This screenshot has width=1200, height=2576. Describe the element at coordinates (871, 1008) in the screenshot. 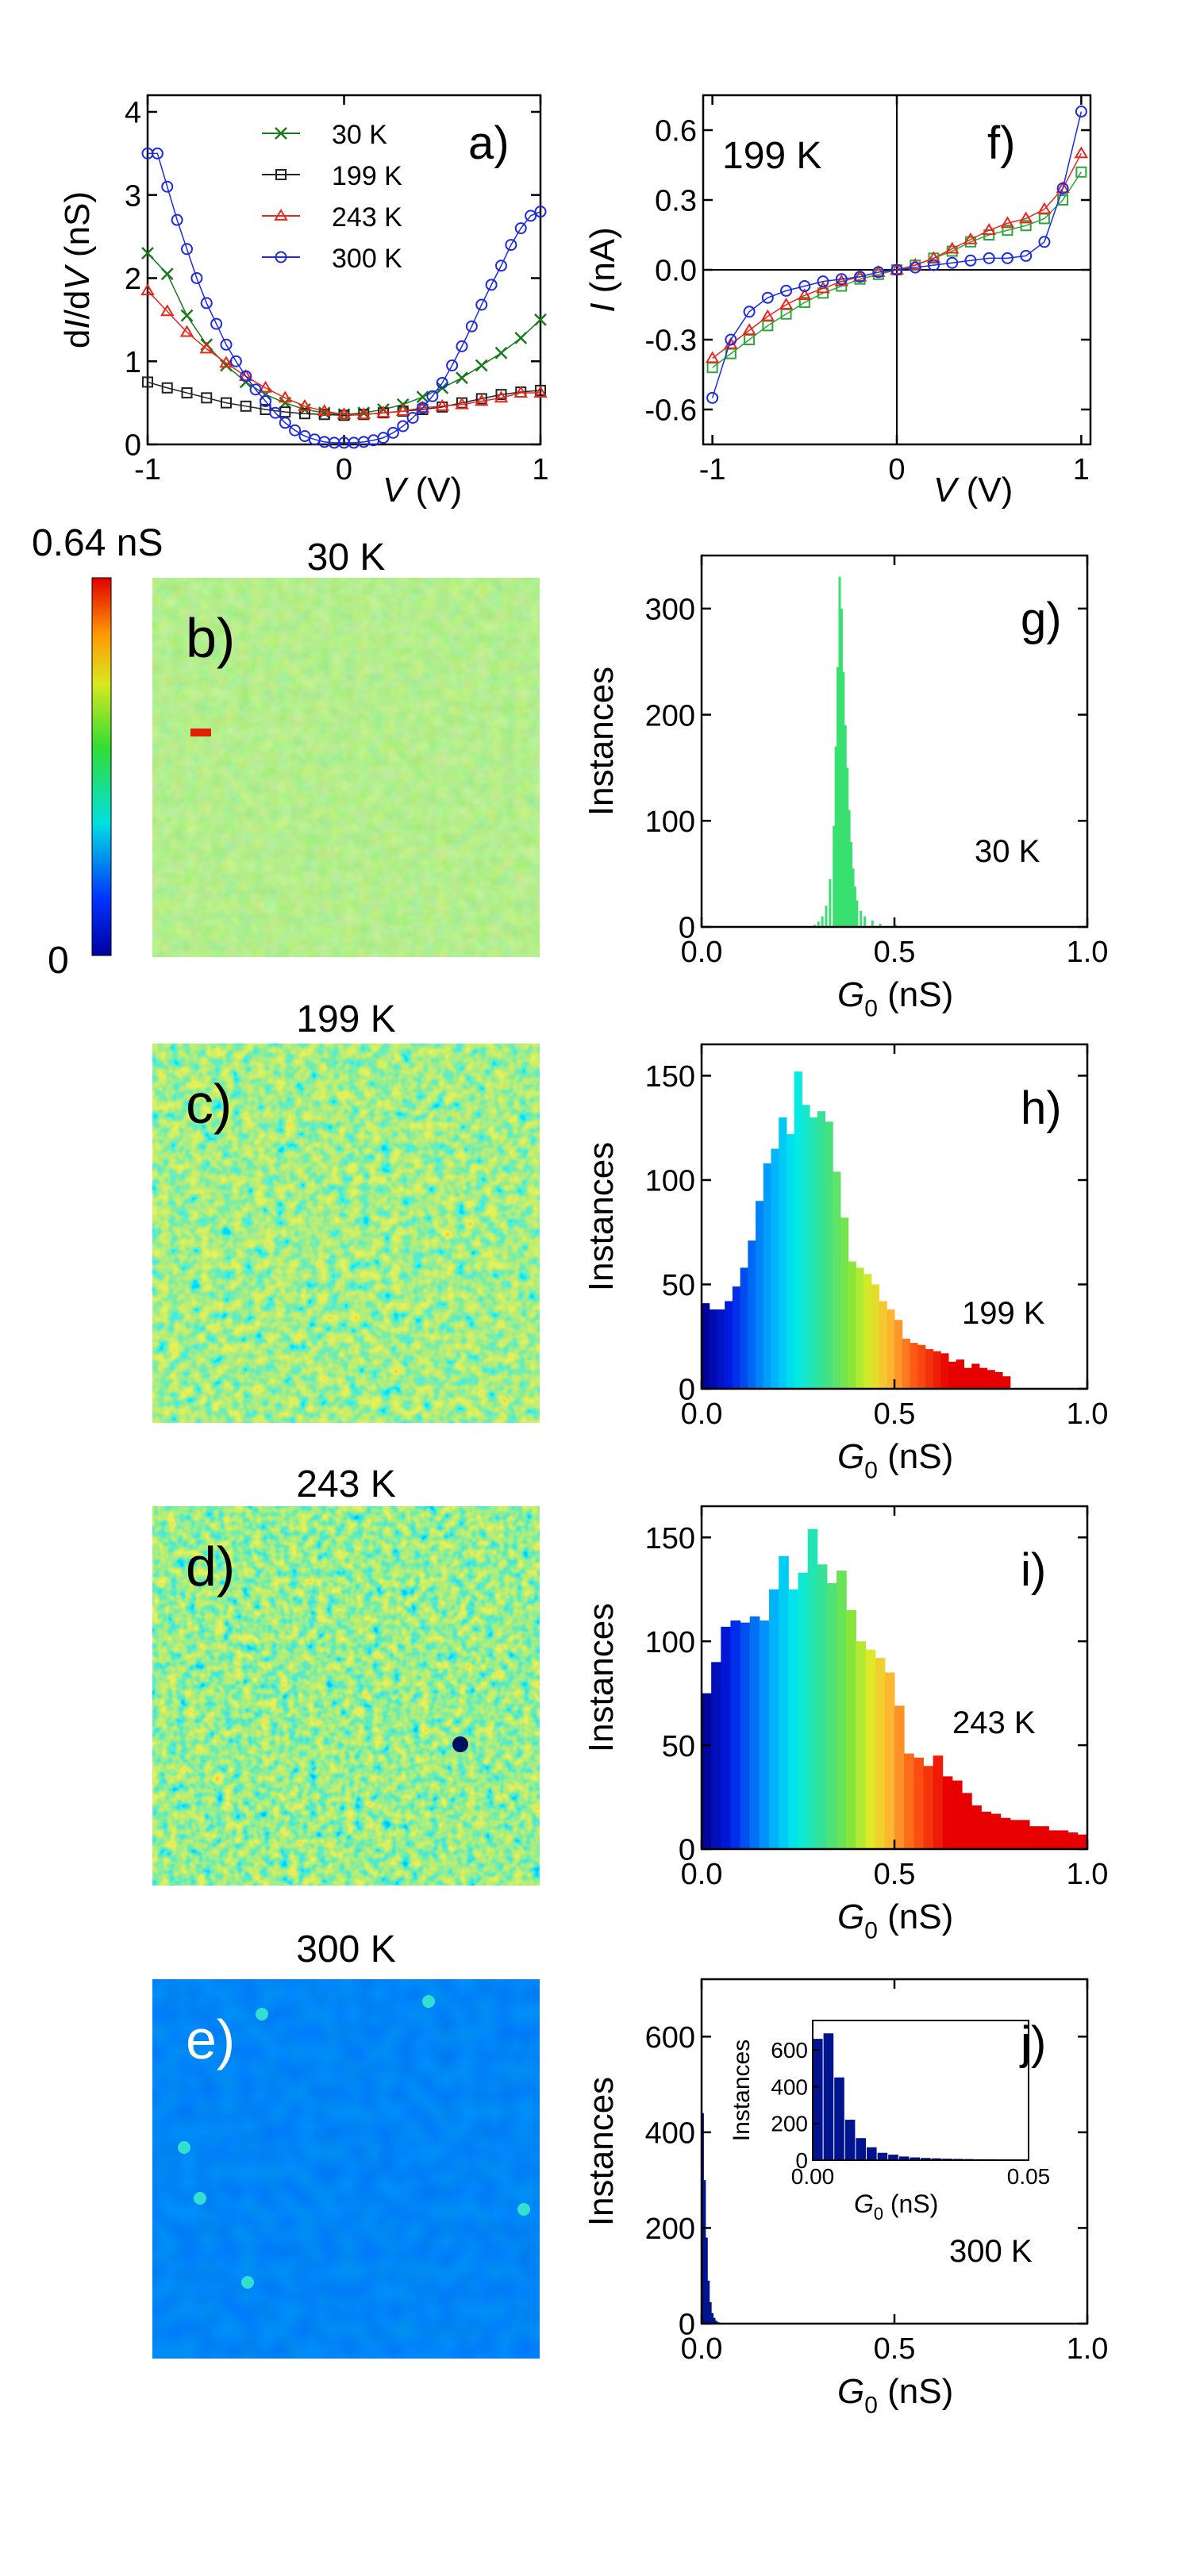

I see `hist-xlabel-part: 0` at that location.